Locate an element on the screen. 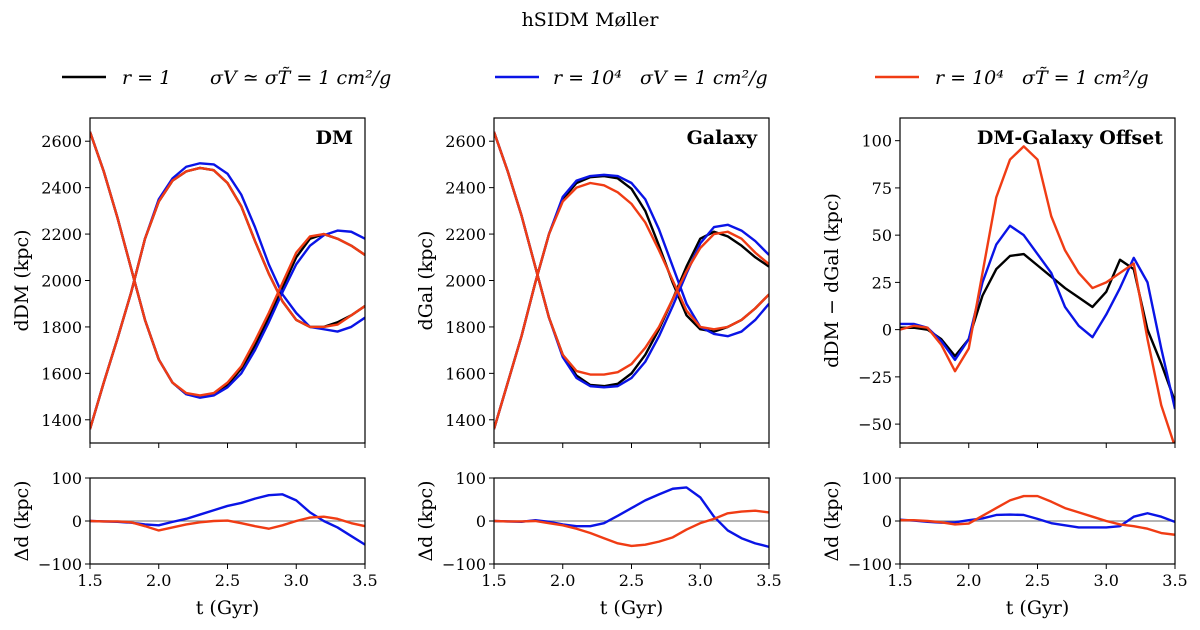  legend-cross-sigmav: σV = 1 cm²/g is located at coordinates (704, 78).